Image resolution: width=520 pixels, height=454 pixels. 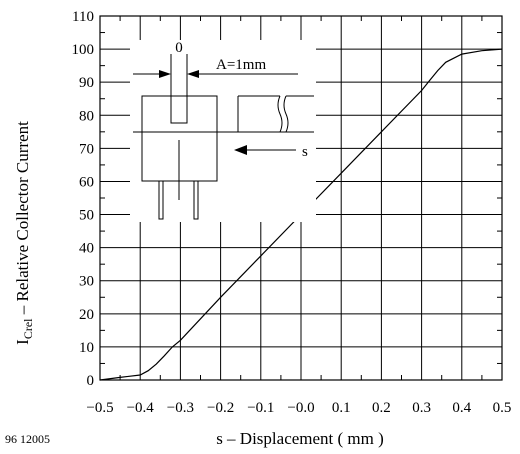 What do you see at coordinates (165, 74) in the screenshot?
I see `arrow-left-head` at bounding box center [165, 74].